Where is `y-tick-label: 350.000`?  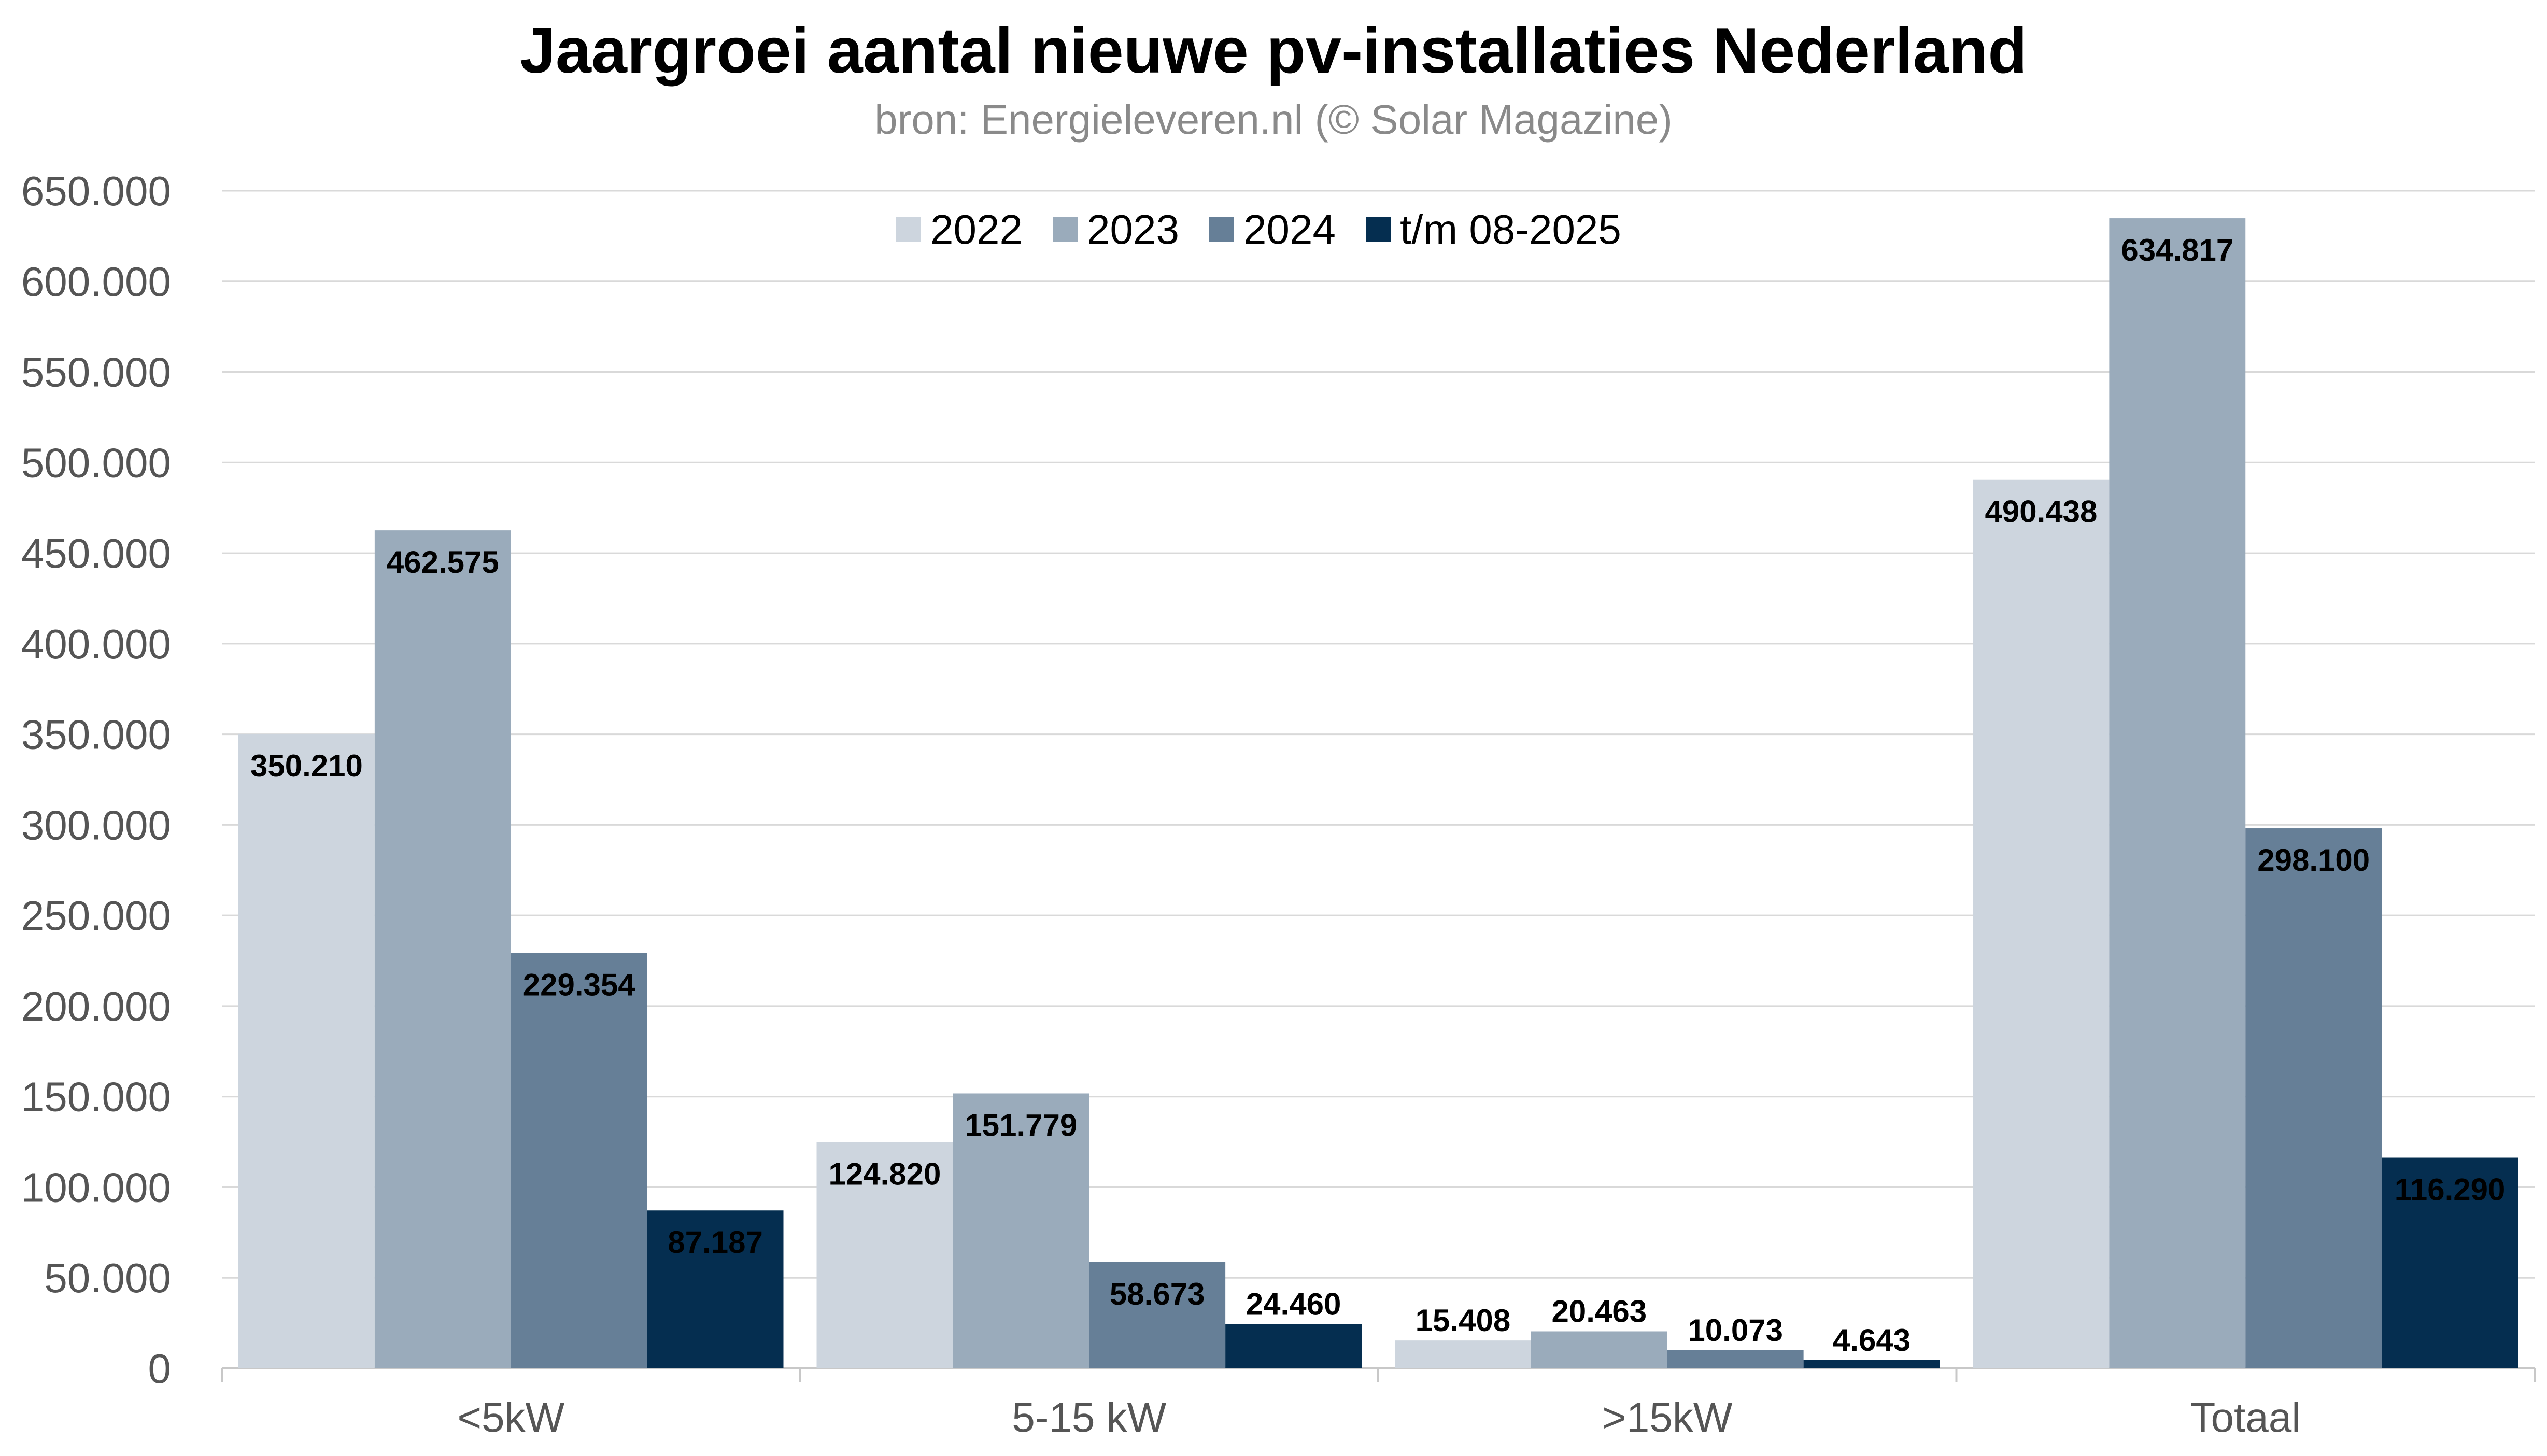 y-tick-label: 350.000 is located at coordinates (96, 735).